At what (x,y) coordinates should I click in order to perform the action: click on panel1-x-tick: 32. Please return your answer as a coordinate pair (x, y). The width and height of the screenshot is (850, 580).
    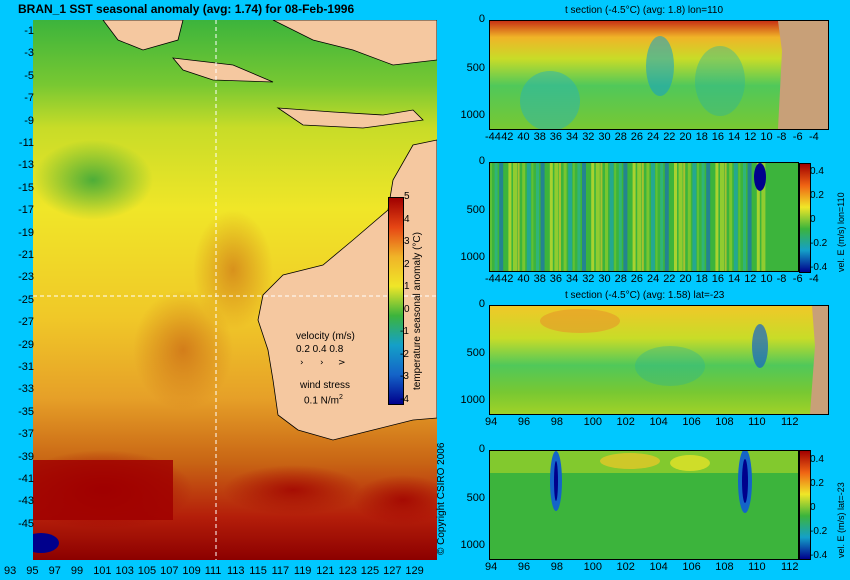
    Looking at the image, I should click on (588, 137).